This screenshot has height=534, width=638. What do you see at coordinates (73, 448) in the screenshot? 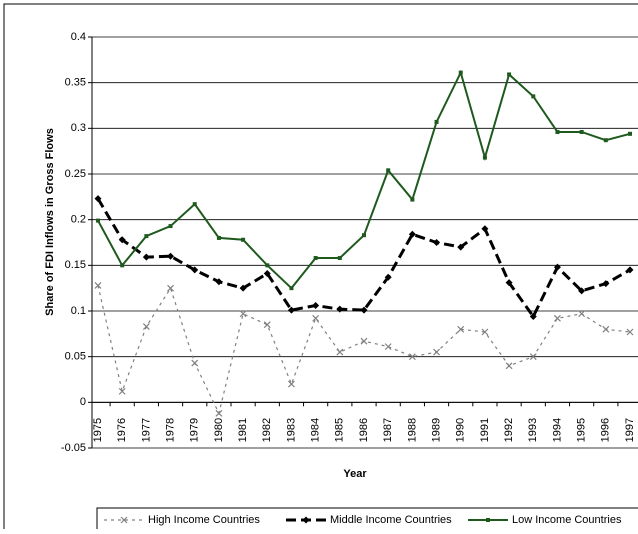
I see `y-tick-label: -0.05` at bounding box center [73, 448].